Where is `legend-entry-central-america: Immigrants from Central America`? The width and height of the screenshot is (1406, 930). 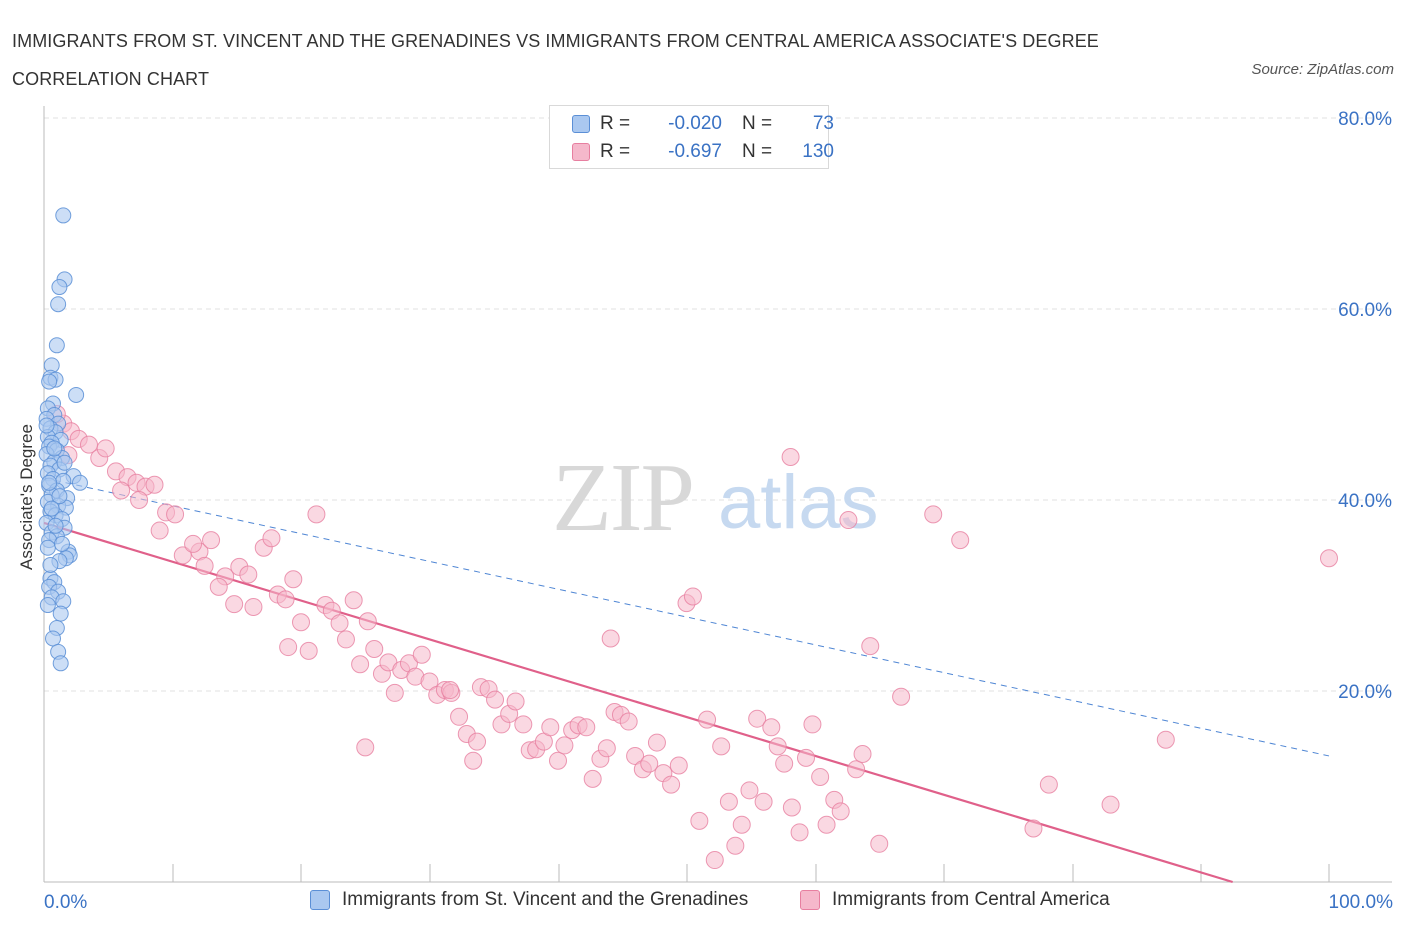
legend-entry-central-america: Immigrants from Central America is located at coordinates (955, 900).